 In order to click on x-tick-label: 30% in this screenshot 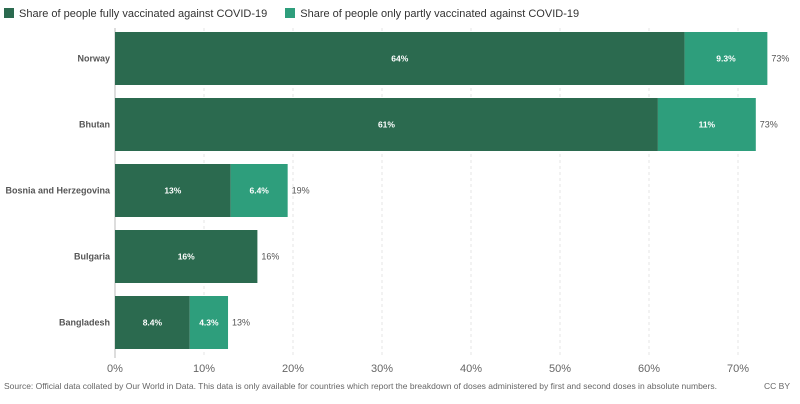, I will do `click(382, 369)`.